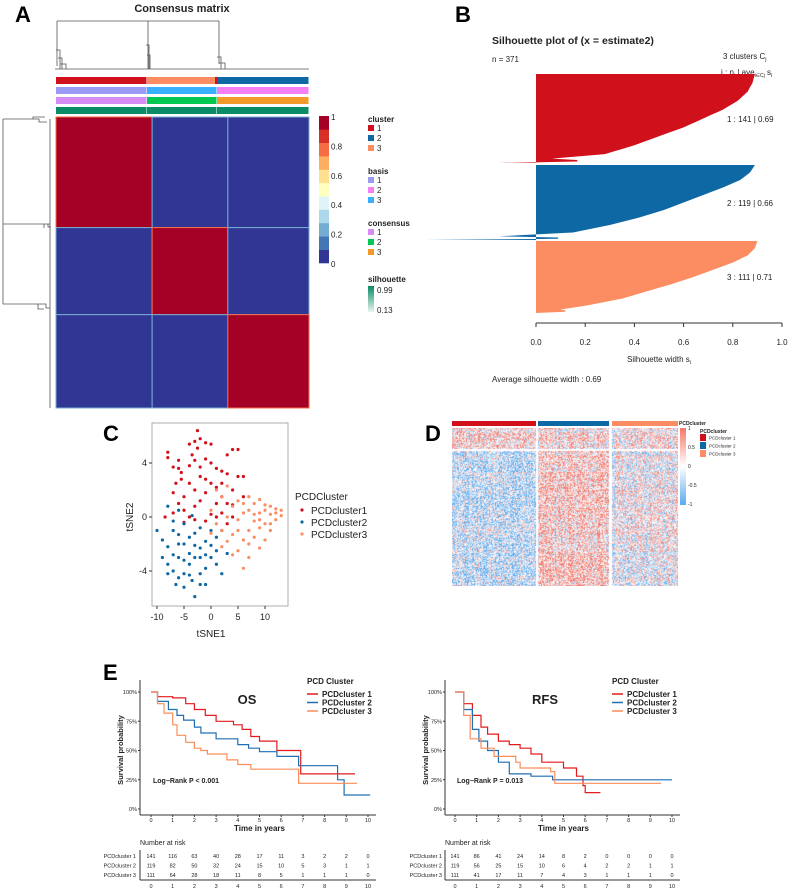 Image resolution: width=798 pixels, height=890 pixels. What do you see at coordinates (750, 277) in the screenshot?
I see `silhouette-cluster-label: 3 : 111 | 0.71` at bounding box center [750, 277].